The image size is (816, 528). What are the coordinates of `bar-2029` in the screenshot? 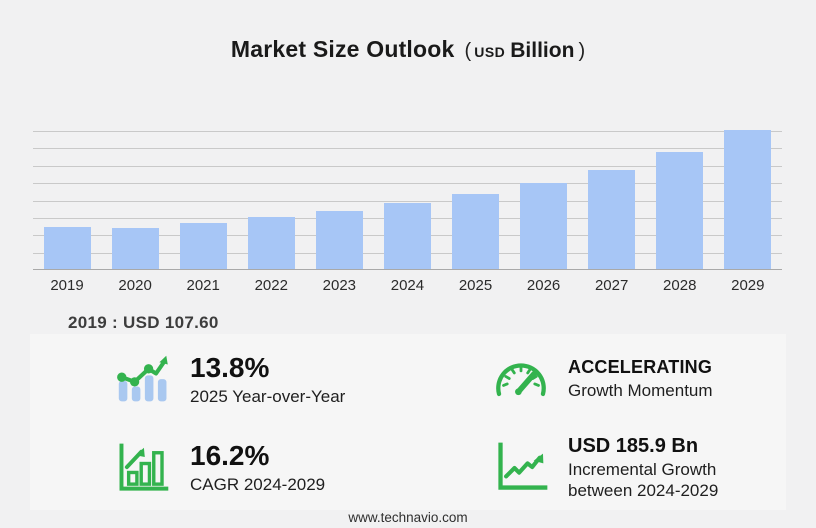 It's located at (748, 199).